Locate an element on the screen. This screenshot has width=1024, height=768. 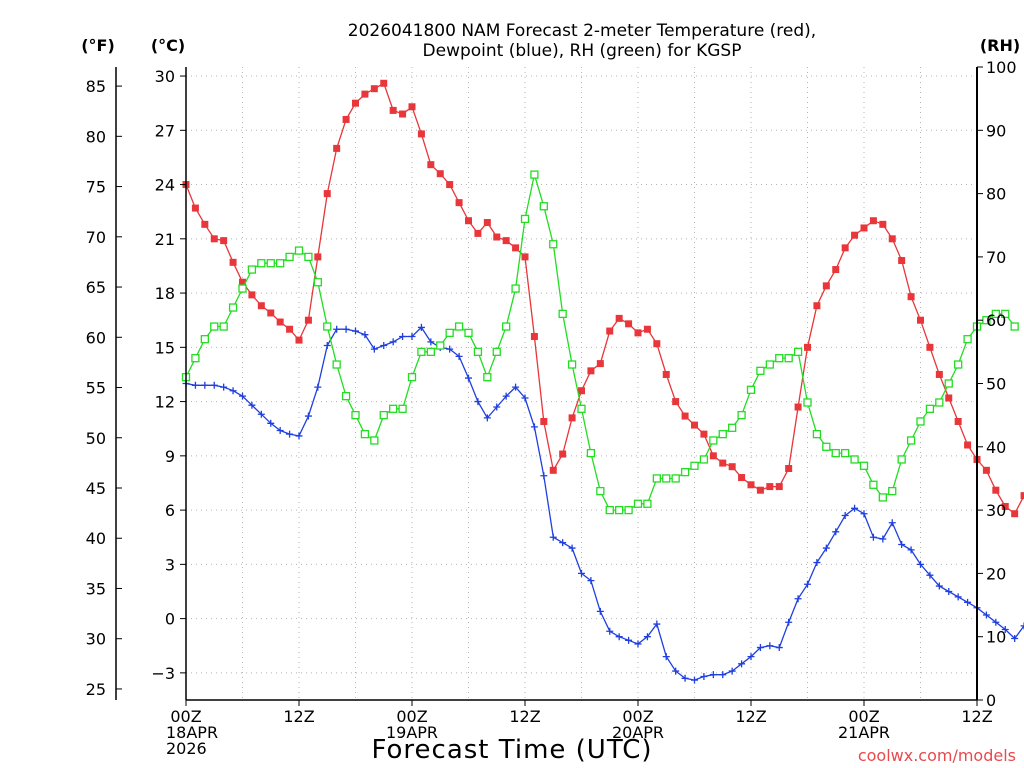
celsius-tick-label: 9 is located at coordinates (170, 456).